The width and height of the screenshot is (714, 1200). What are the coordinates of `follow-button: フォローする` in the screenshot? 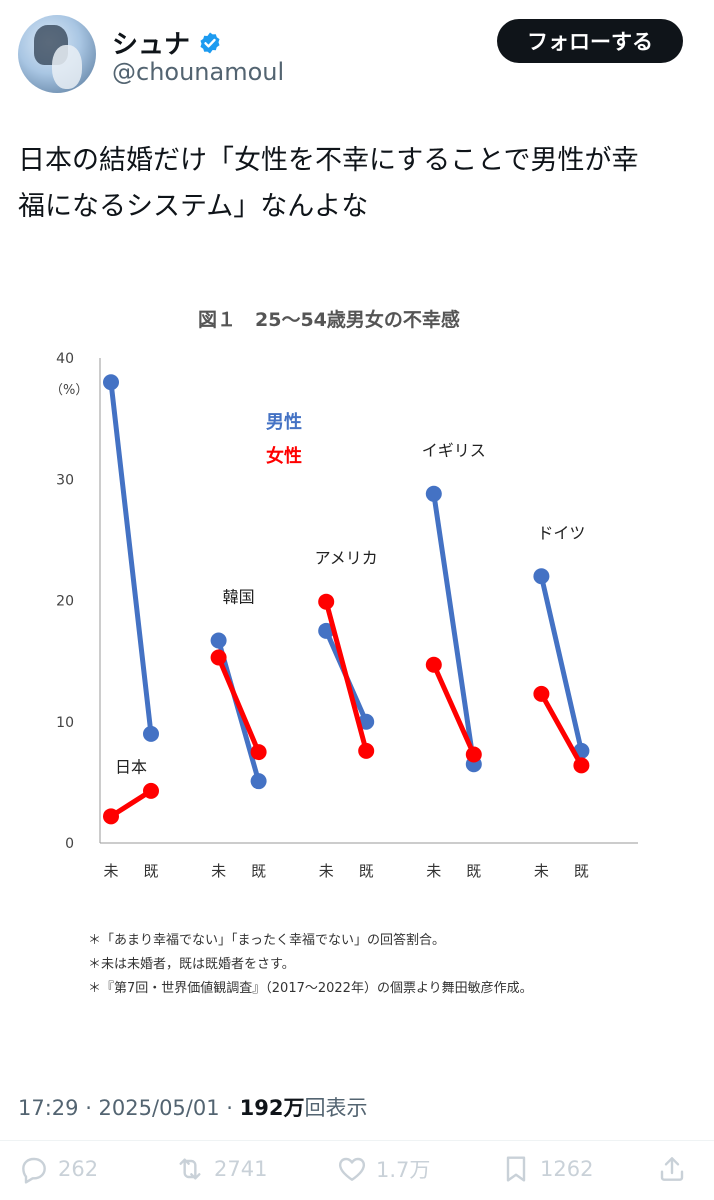 It's located at (590, 41).